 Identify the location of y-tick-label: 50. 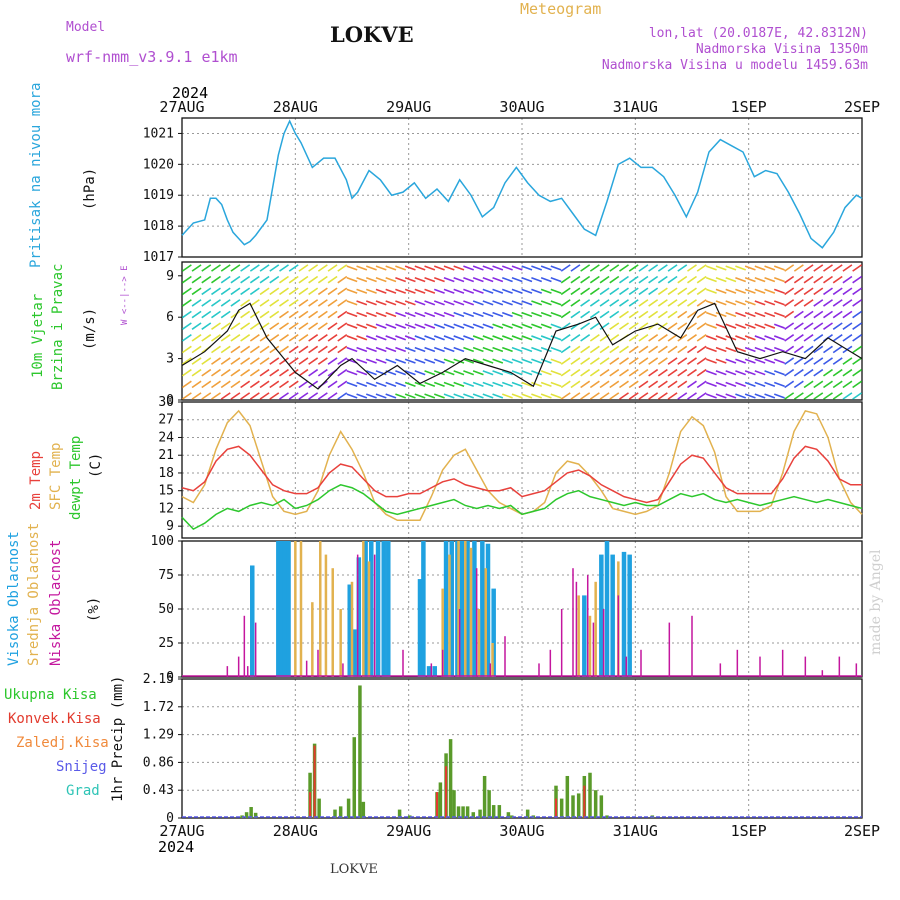
(166, 609).